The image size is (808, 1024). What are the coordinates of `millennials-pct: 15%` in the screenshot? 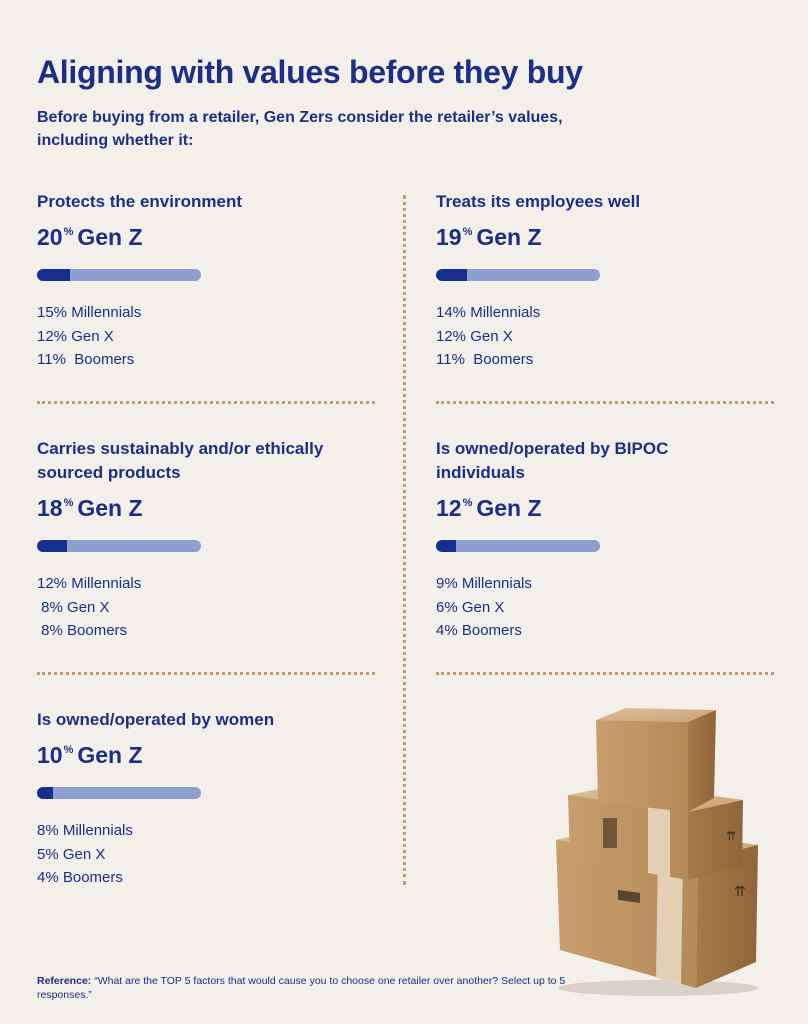 It's located at (52, 312).